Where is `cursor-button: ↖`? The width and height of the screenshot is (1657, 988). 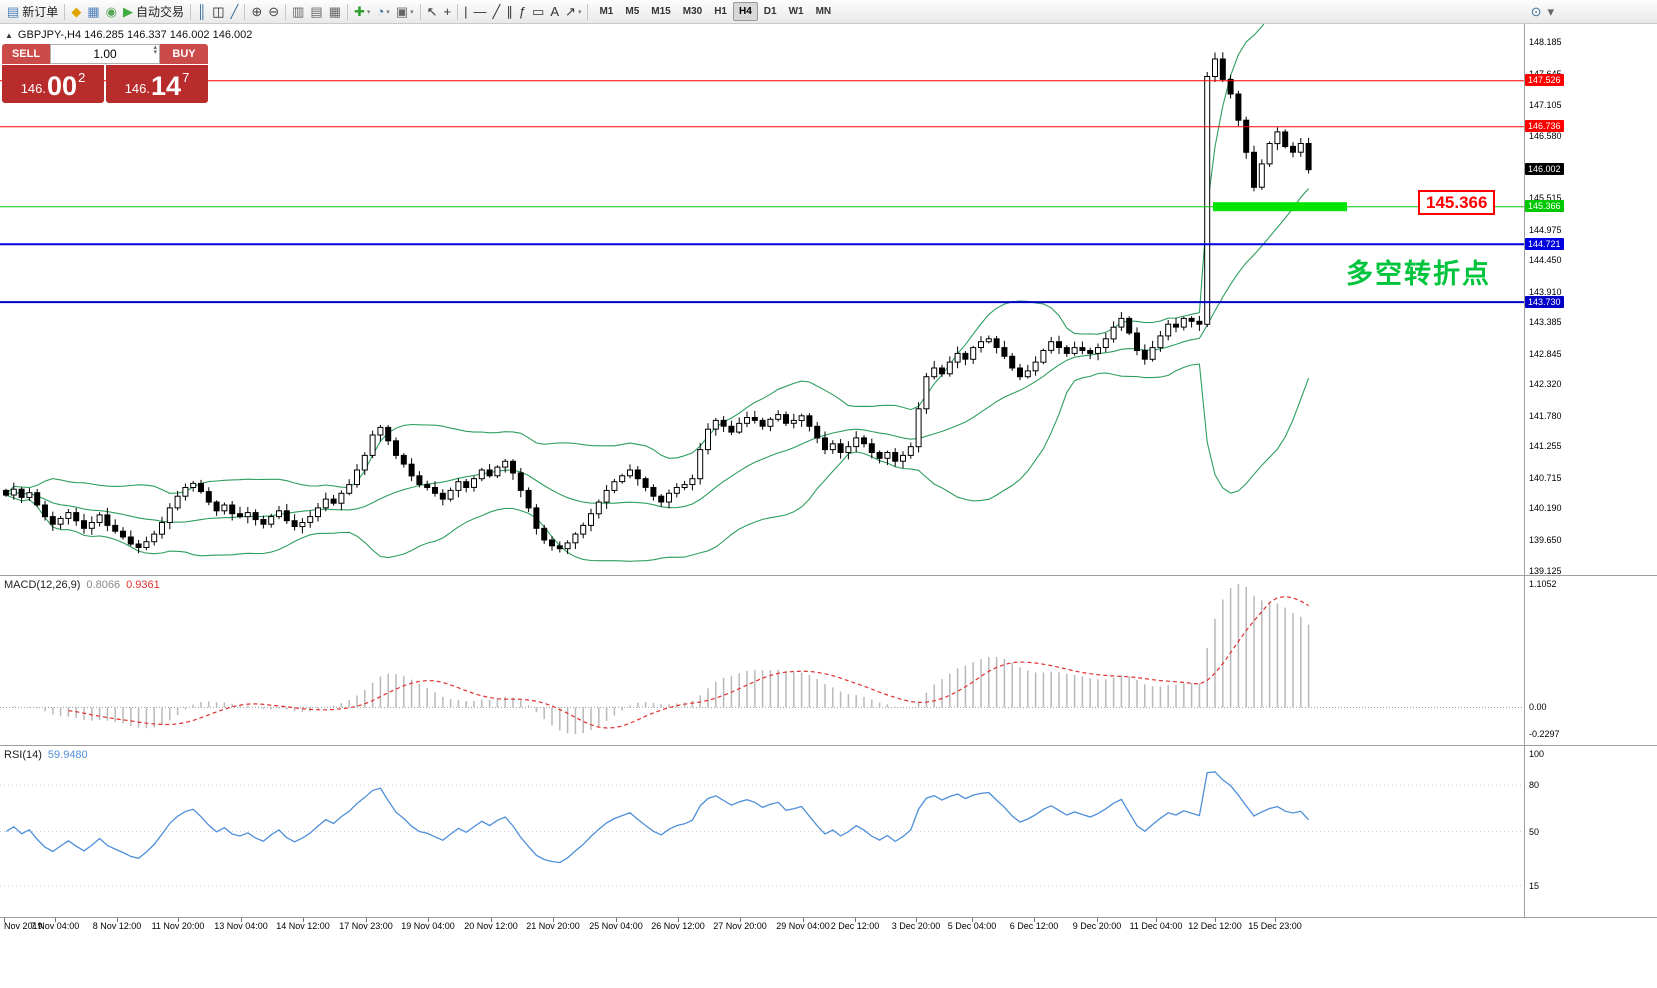 cursor-button: ↖ is located at coordinates (432, 12).